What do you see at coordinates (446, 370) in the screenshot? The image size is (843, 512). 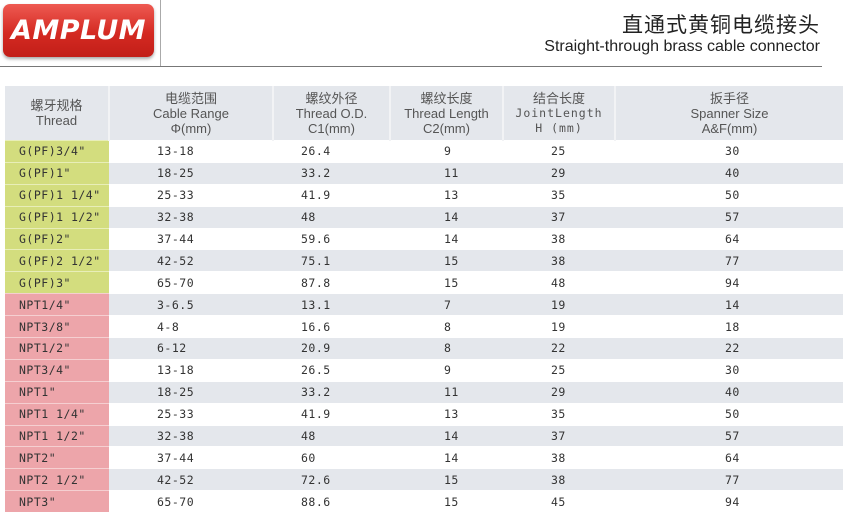 I see `cell-thread-length: 9` at bounding box center [446, 370].